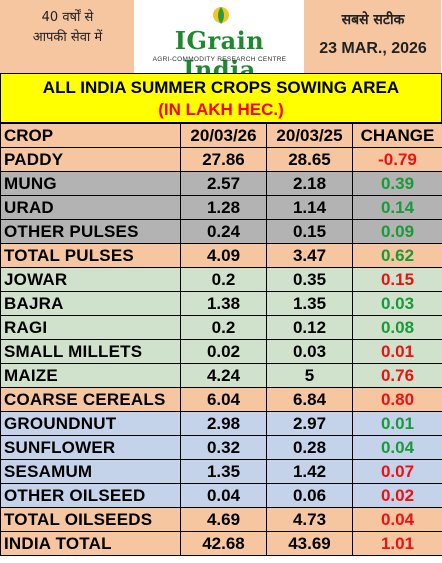 This screenshot has width=442, height=563. Describe the element at coordinates (90, 399) in the screenshot. I see `crop-name-cell: COARSE CEREALS` at that location.